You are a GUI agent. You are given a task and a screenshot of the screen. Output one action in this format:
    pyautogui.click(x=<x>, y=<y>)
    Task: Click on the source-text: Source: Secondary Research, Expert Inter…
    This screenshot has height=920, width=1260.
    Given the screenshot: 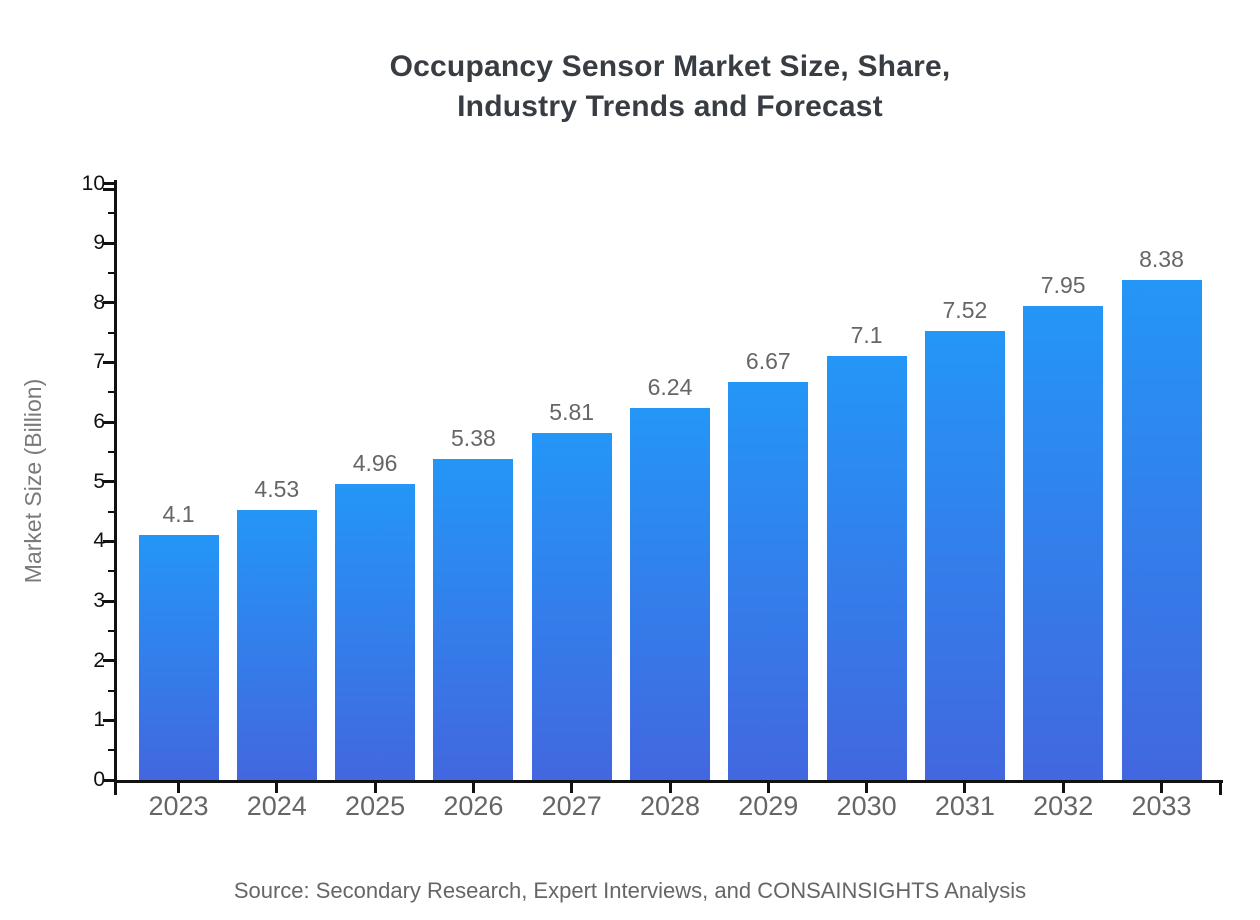 What is the action you would take?
    pyautogui.click(x=630, y=890)
    